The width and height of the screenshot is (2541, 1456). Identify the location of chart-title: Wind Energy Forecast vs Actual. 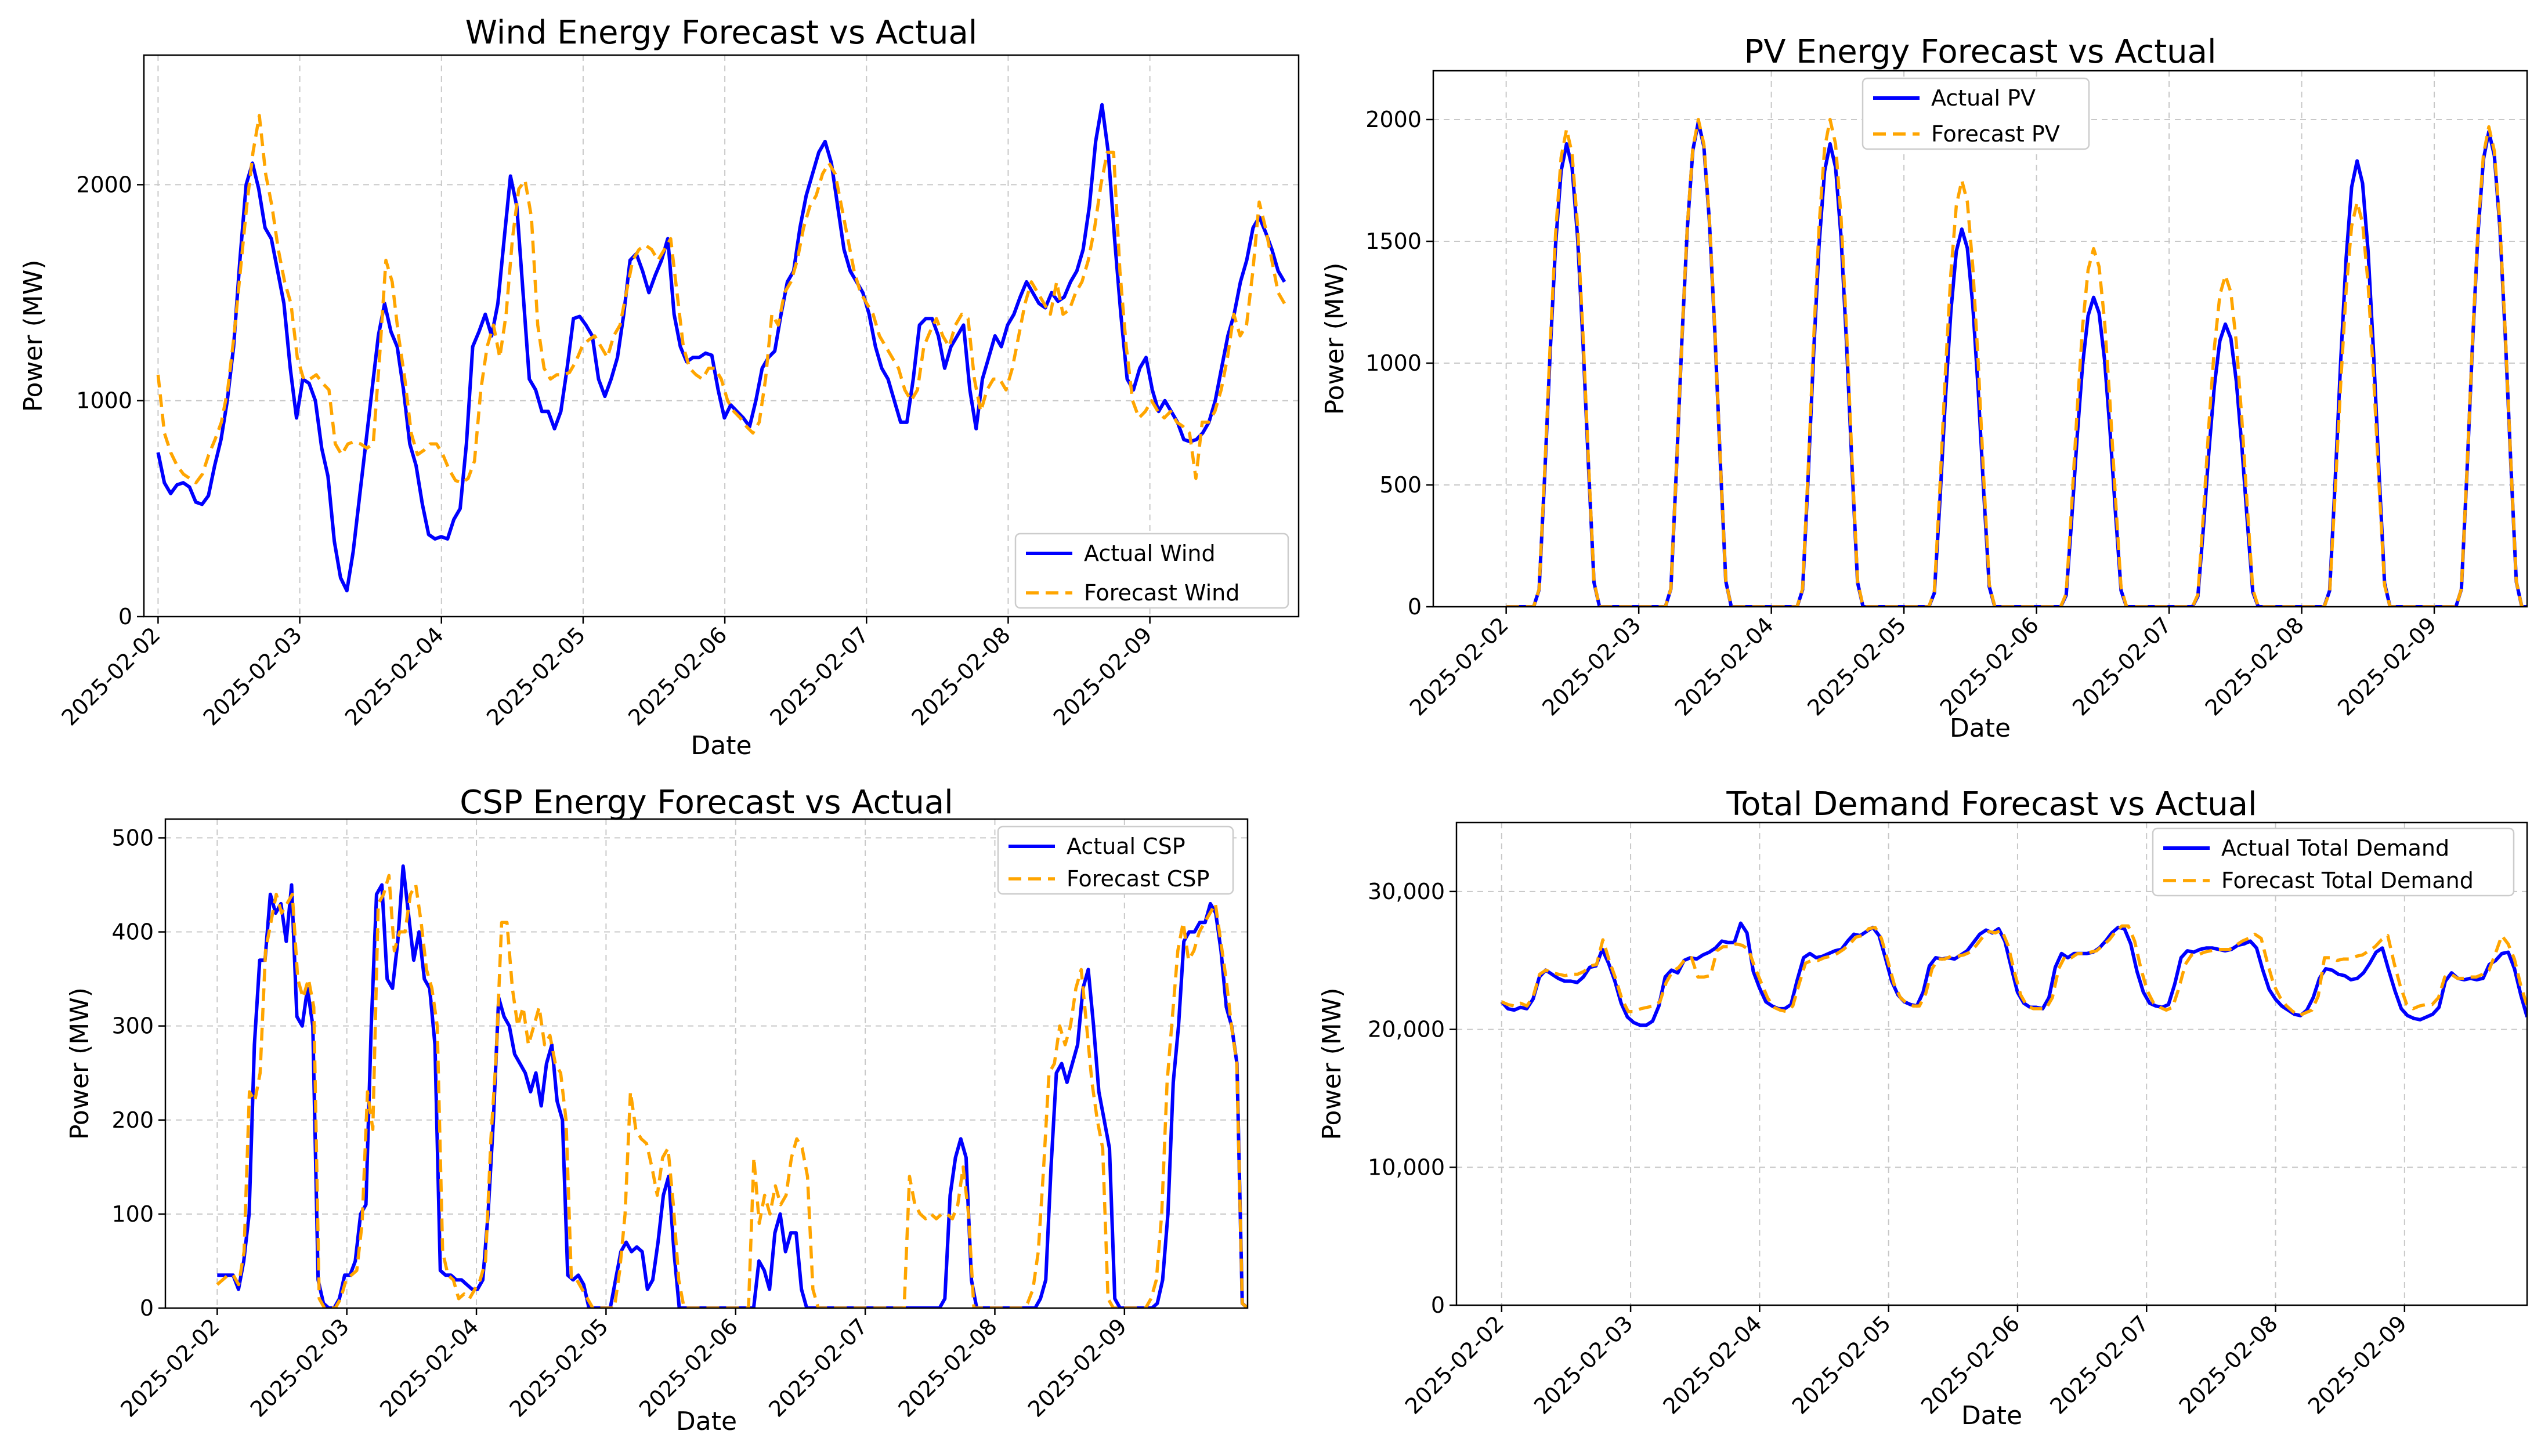
(721, 33).